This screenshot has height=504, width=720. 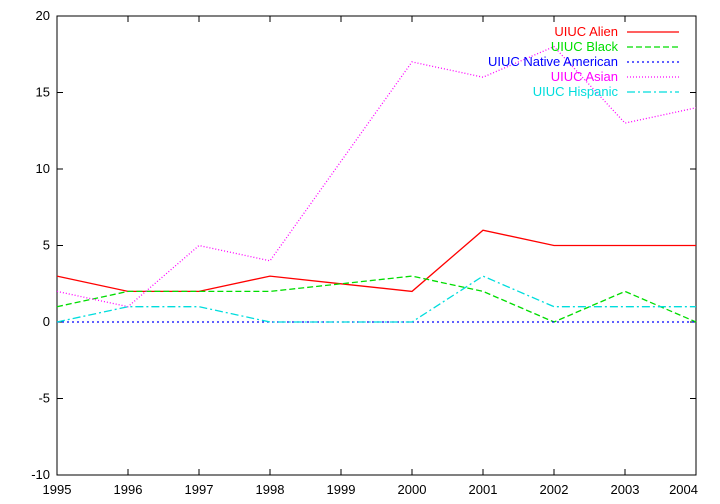 I want to click on legend-label: UIUC Hispanic, so click(x=576, y=91).